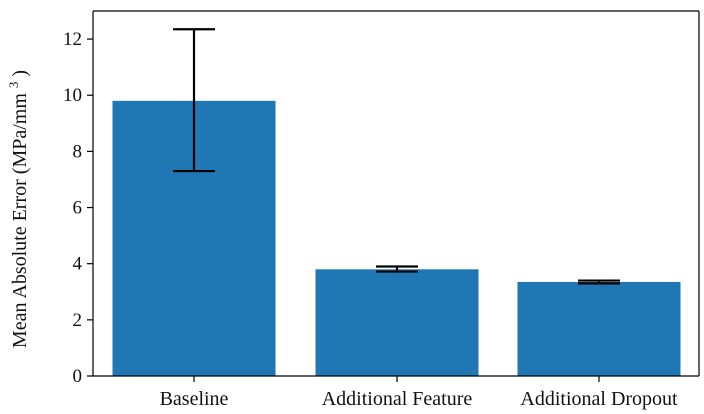  What do you see at coordinates (78, 151) in the screenshot?
I see `y-tick-label: 8` at bounding box center [78, 151].